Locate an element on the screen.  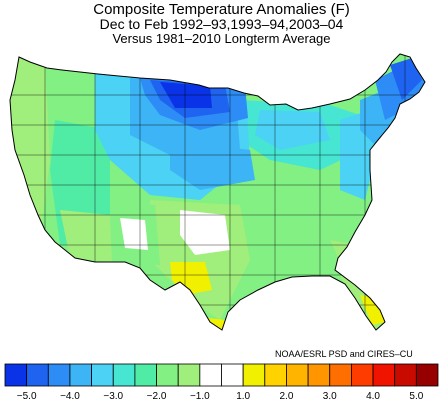
colorbar-tick-label: 3.0 is located at coordinates (329, 396).